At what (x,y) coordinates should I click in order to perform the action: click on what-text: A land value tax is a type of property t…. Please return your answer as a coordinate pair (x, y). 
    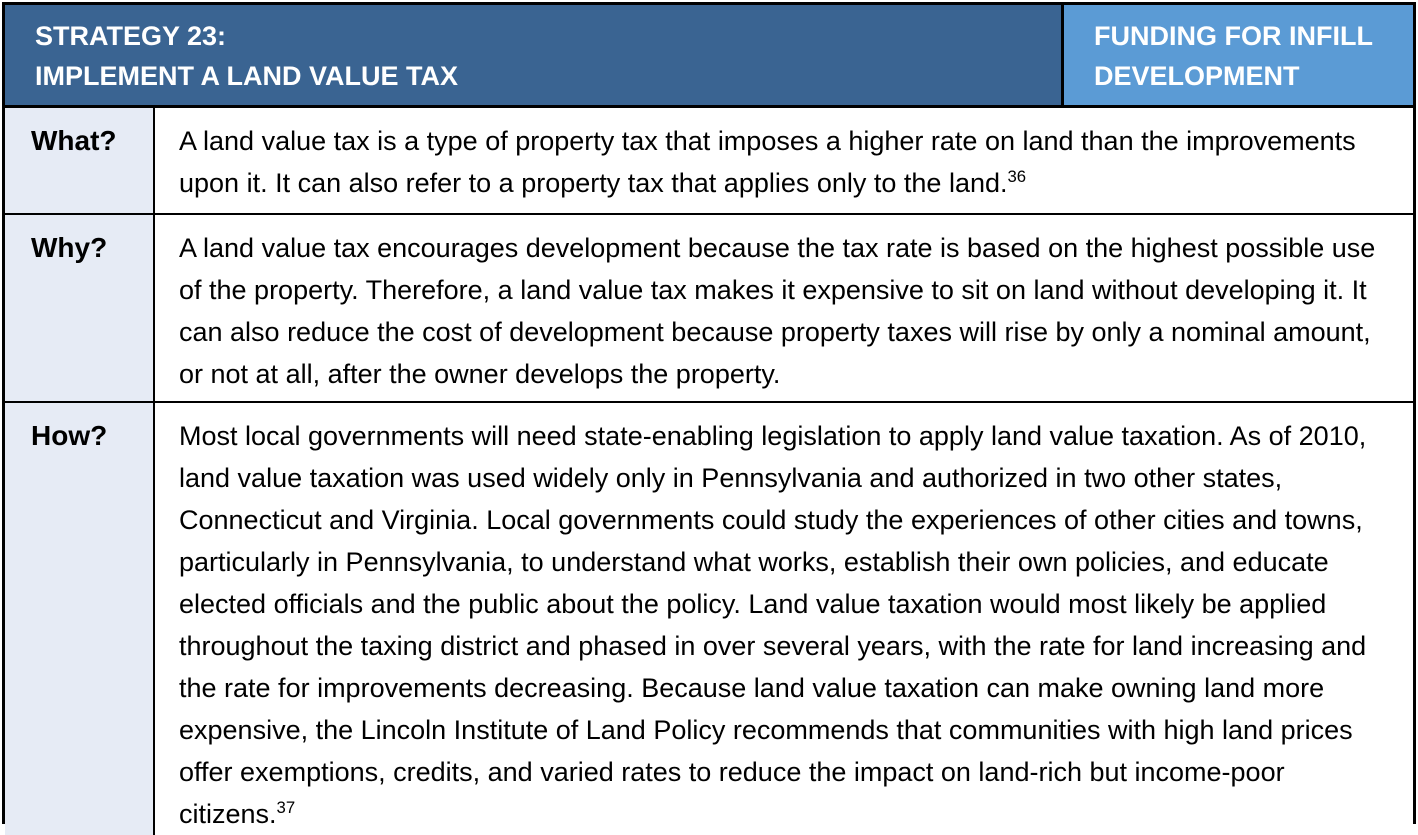
    Looking at the image, I should click on (767, 162).